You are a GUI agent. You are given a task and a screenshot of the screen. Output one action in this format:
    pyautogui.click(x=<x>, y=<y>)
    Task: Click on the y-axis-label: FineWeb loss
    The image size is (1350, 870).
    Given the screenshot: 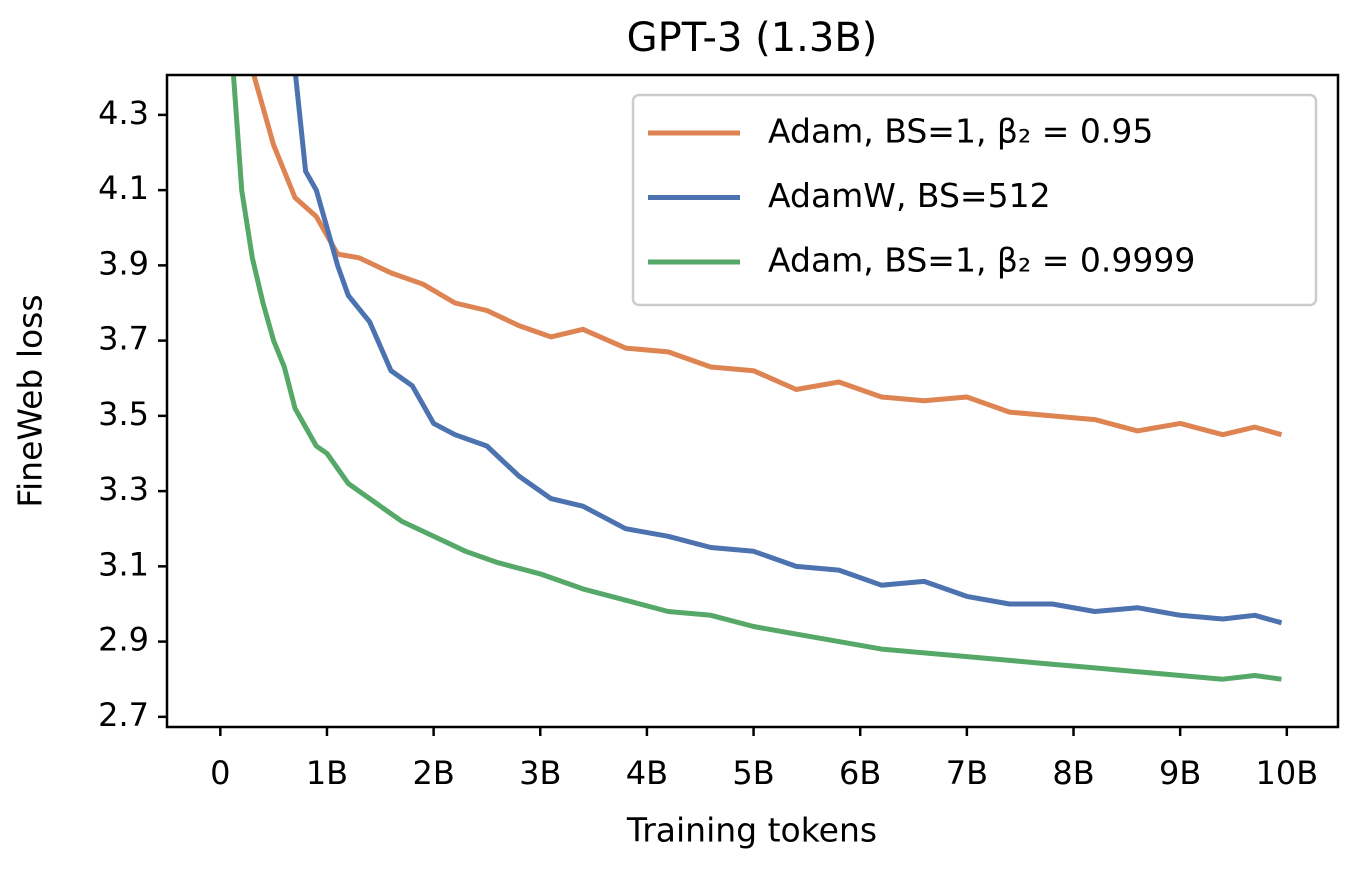 What is the action you would take?
    pyautogui.click(x=30, y=400)
    